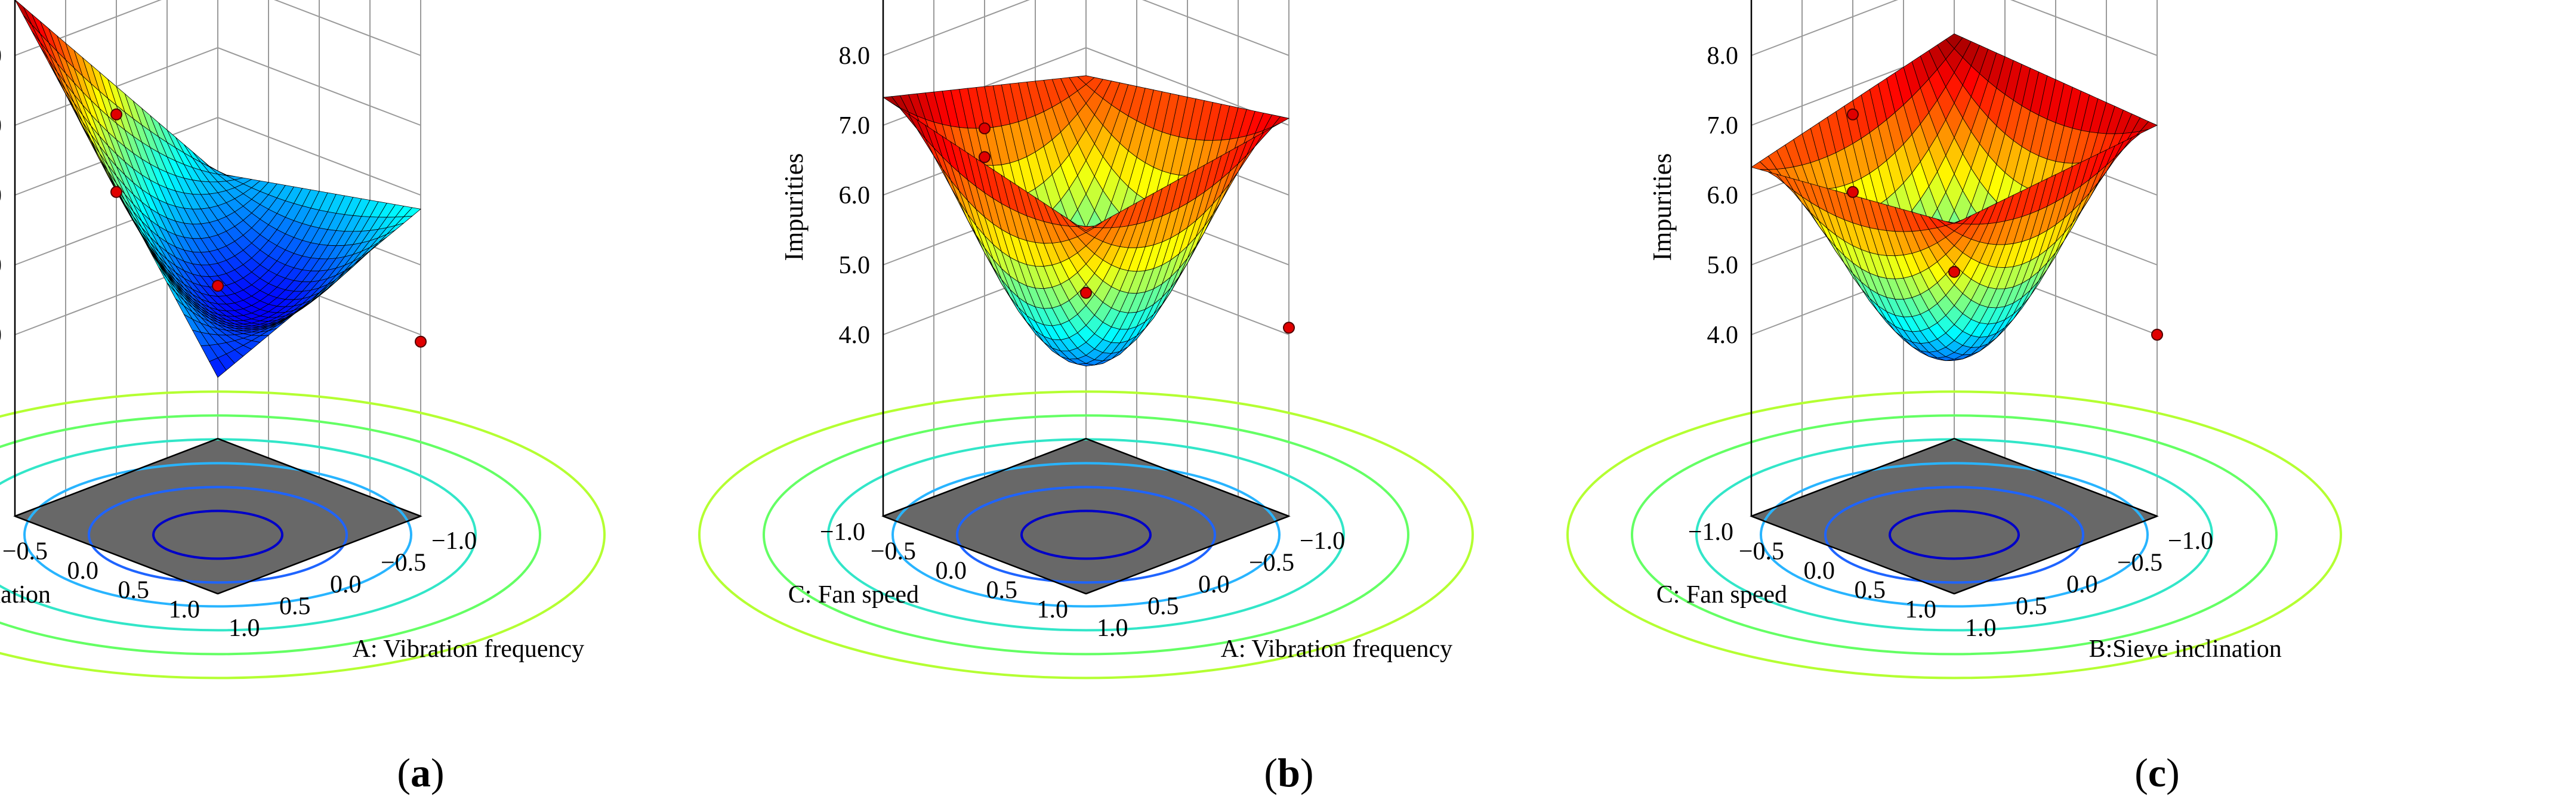 This screenshot has height=809, width=2576. What do you see at coordinates (1288, 772) in the screenshot?
I see `caption-b: (b)` at bounding box center [1288, 772].